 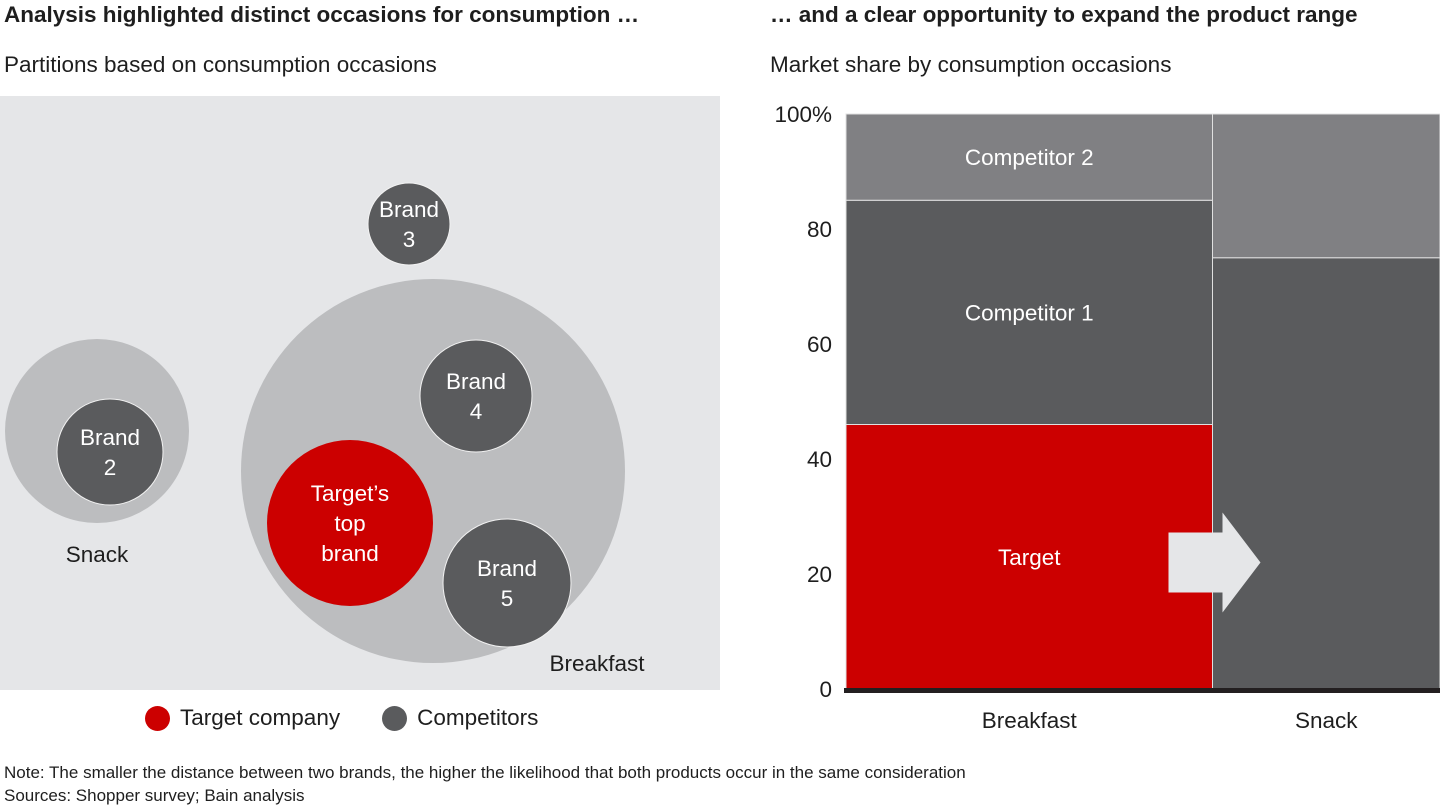 What do you see at coordinates (971, 64) in the screenshot?
I see `right-subtitle: Market share by consumption occasions` at bounding box center [971, 64].